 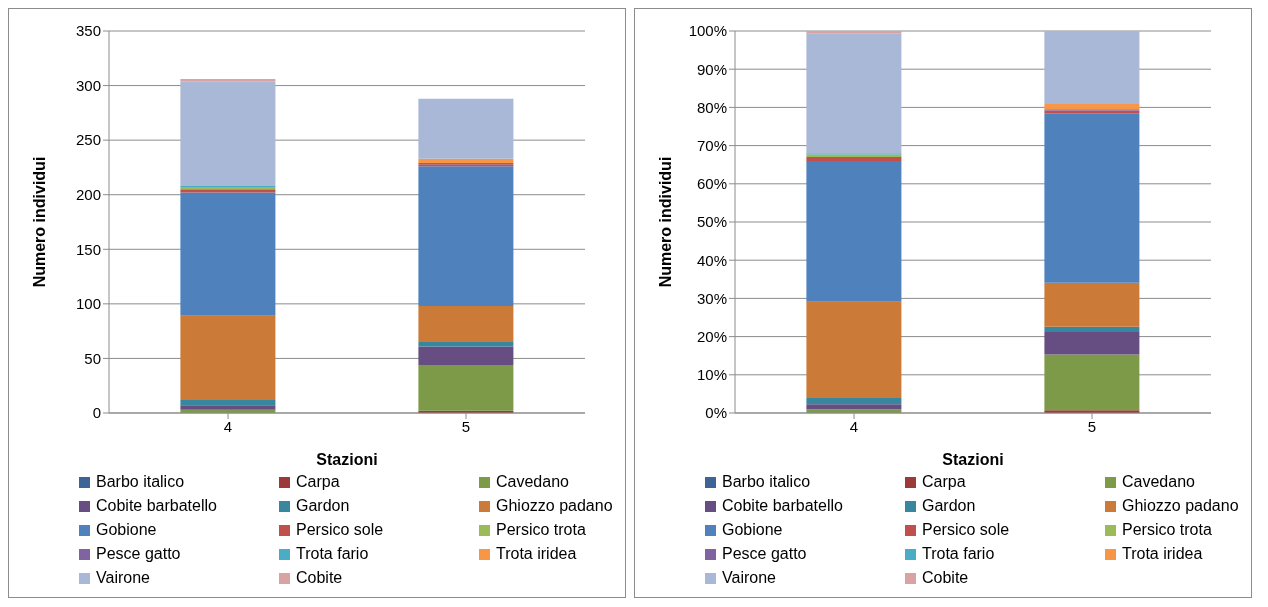 What do you see at coordinates (716, 413) in the screenshot?
I see `y-tick-label: 0%` at bounding box center [716, 413].